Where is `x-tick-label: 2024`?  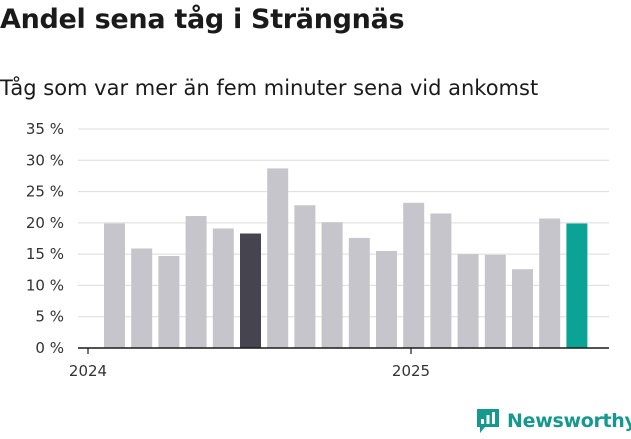
x-tick-label: 2024 is located at coordinates (88, 371).